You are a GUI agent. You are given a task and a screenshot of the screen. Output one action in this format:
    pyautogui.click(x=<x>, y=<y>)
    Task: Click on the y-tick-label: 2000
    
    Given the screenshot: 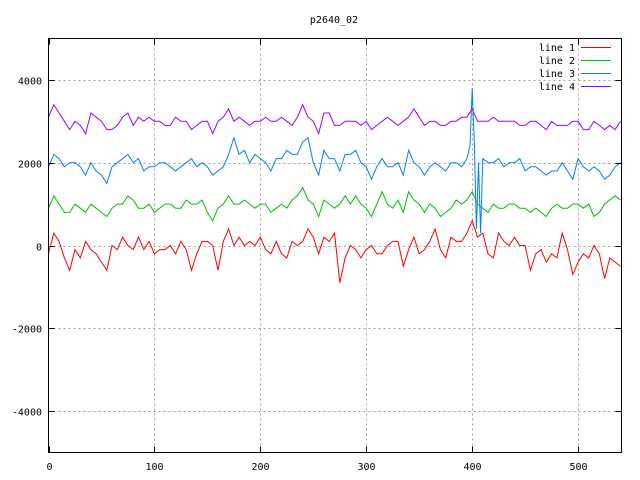 What is the action you would take?
    pyautogui.click(x=30, y=165)
    